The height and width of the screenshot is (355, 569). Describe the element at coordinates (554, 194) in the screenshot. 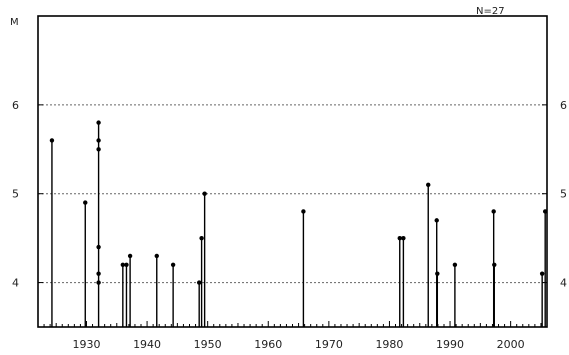

I see `y-axis-right: 6 5 4` at that location.